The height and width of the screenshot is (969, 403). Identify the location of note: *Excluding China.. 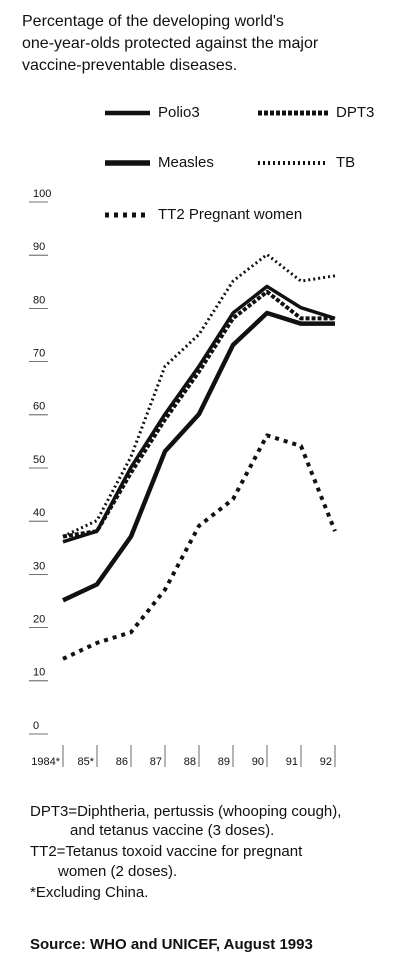
(89, 892).